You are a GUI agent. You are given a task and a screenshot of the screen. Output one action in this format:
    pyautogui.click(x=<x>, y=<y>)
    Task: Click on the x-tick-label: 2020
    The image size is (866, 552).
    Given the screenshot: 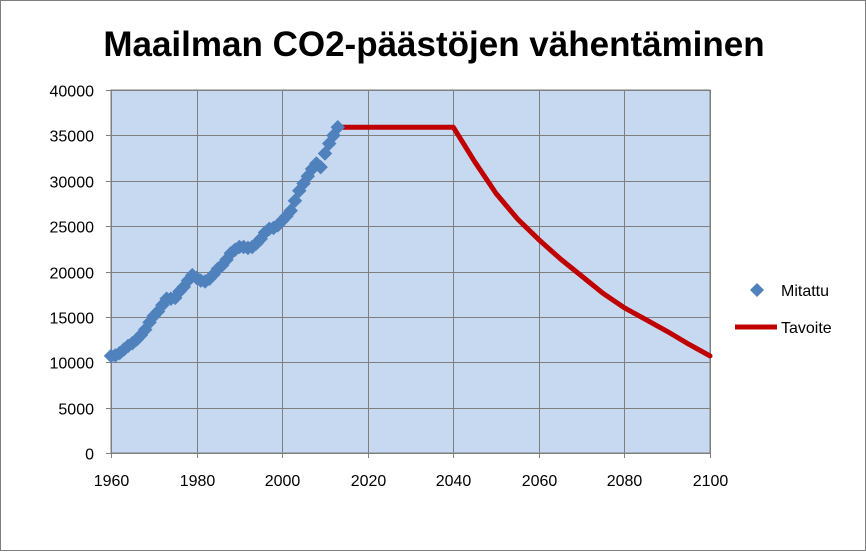 What is the action you would take?
    pyautogui.click(x=369, y=481)
    